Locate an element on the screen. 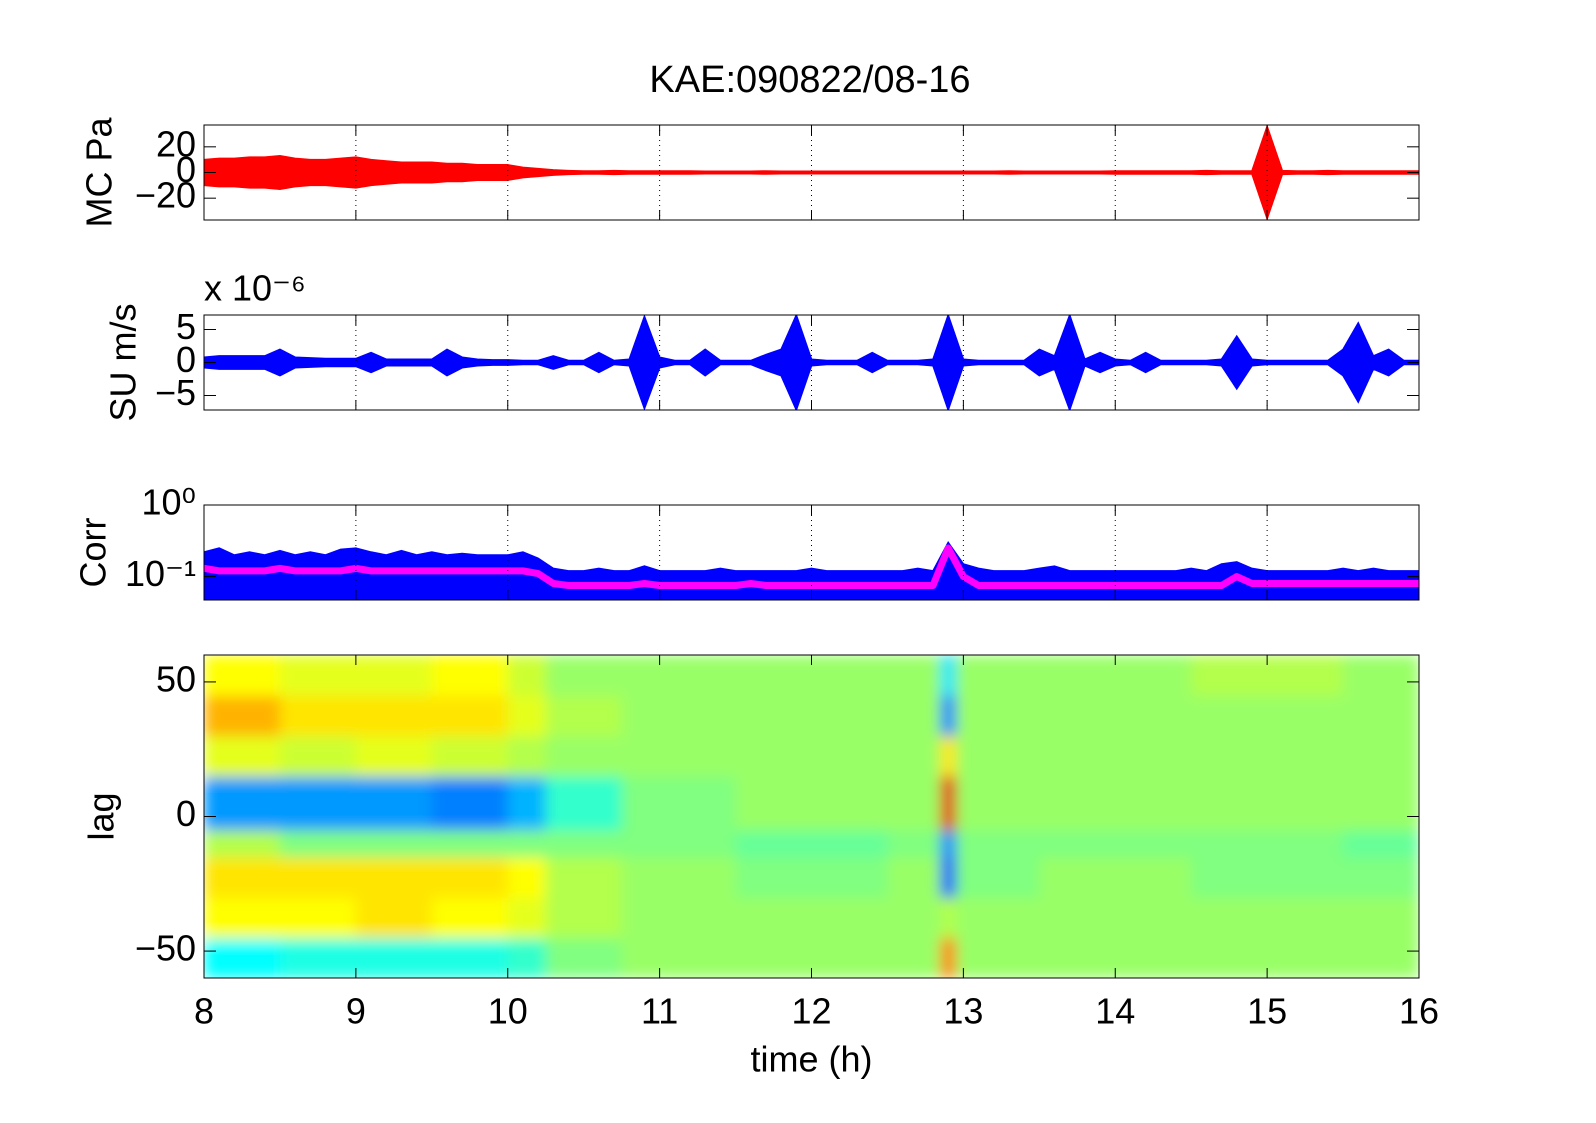  y-tick-label: −50 is located at coordinates (165, 948).